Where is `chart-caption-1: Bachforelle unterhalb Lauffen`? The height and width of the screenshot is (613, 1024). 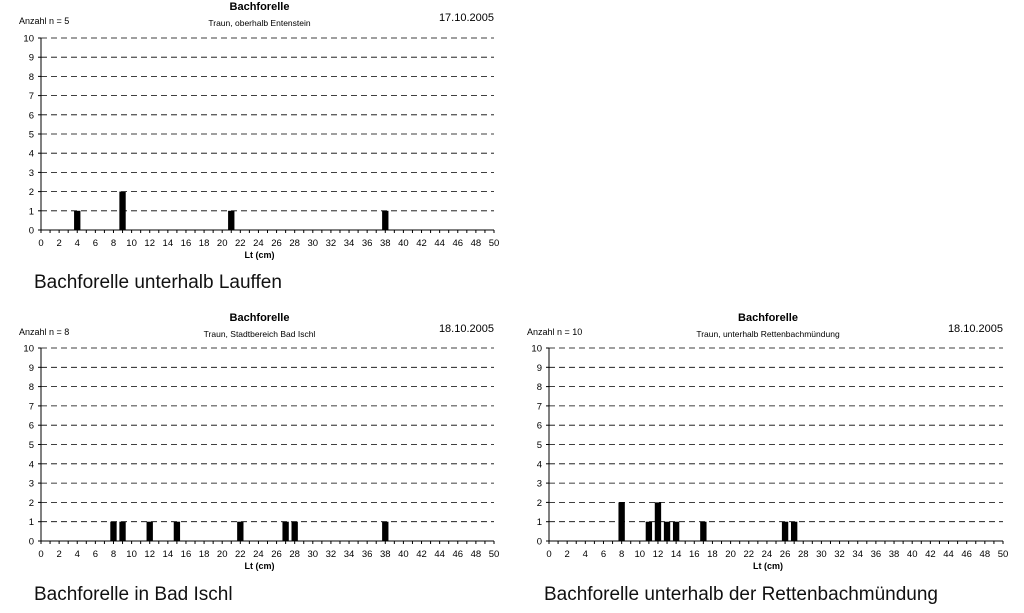 chart-caption-1: Bachforelle unterhalb Lauffen is located at coordinates (158, 282).